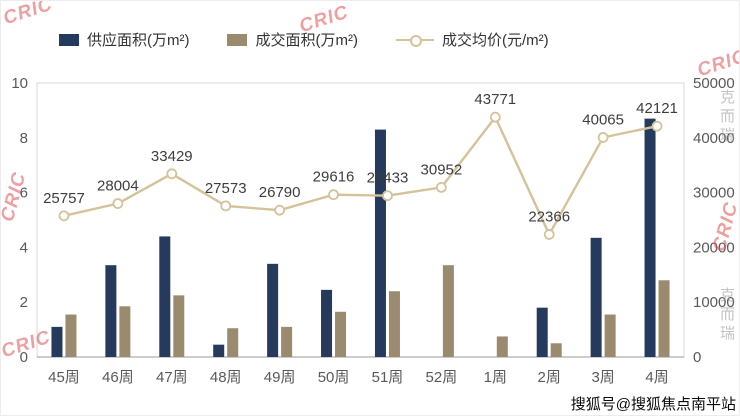 The height and width of the screenshot is (416, 740). Describe the element at coordinates (442, 377) in the screenshot. I see `x-axis-label: 52周` at that location.